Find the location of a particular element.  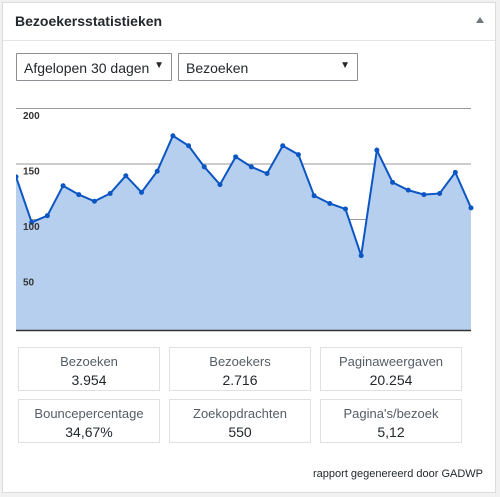

y-tick-label: 100 is located at coordinates (31, 227).